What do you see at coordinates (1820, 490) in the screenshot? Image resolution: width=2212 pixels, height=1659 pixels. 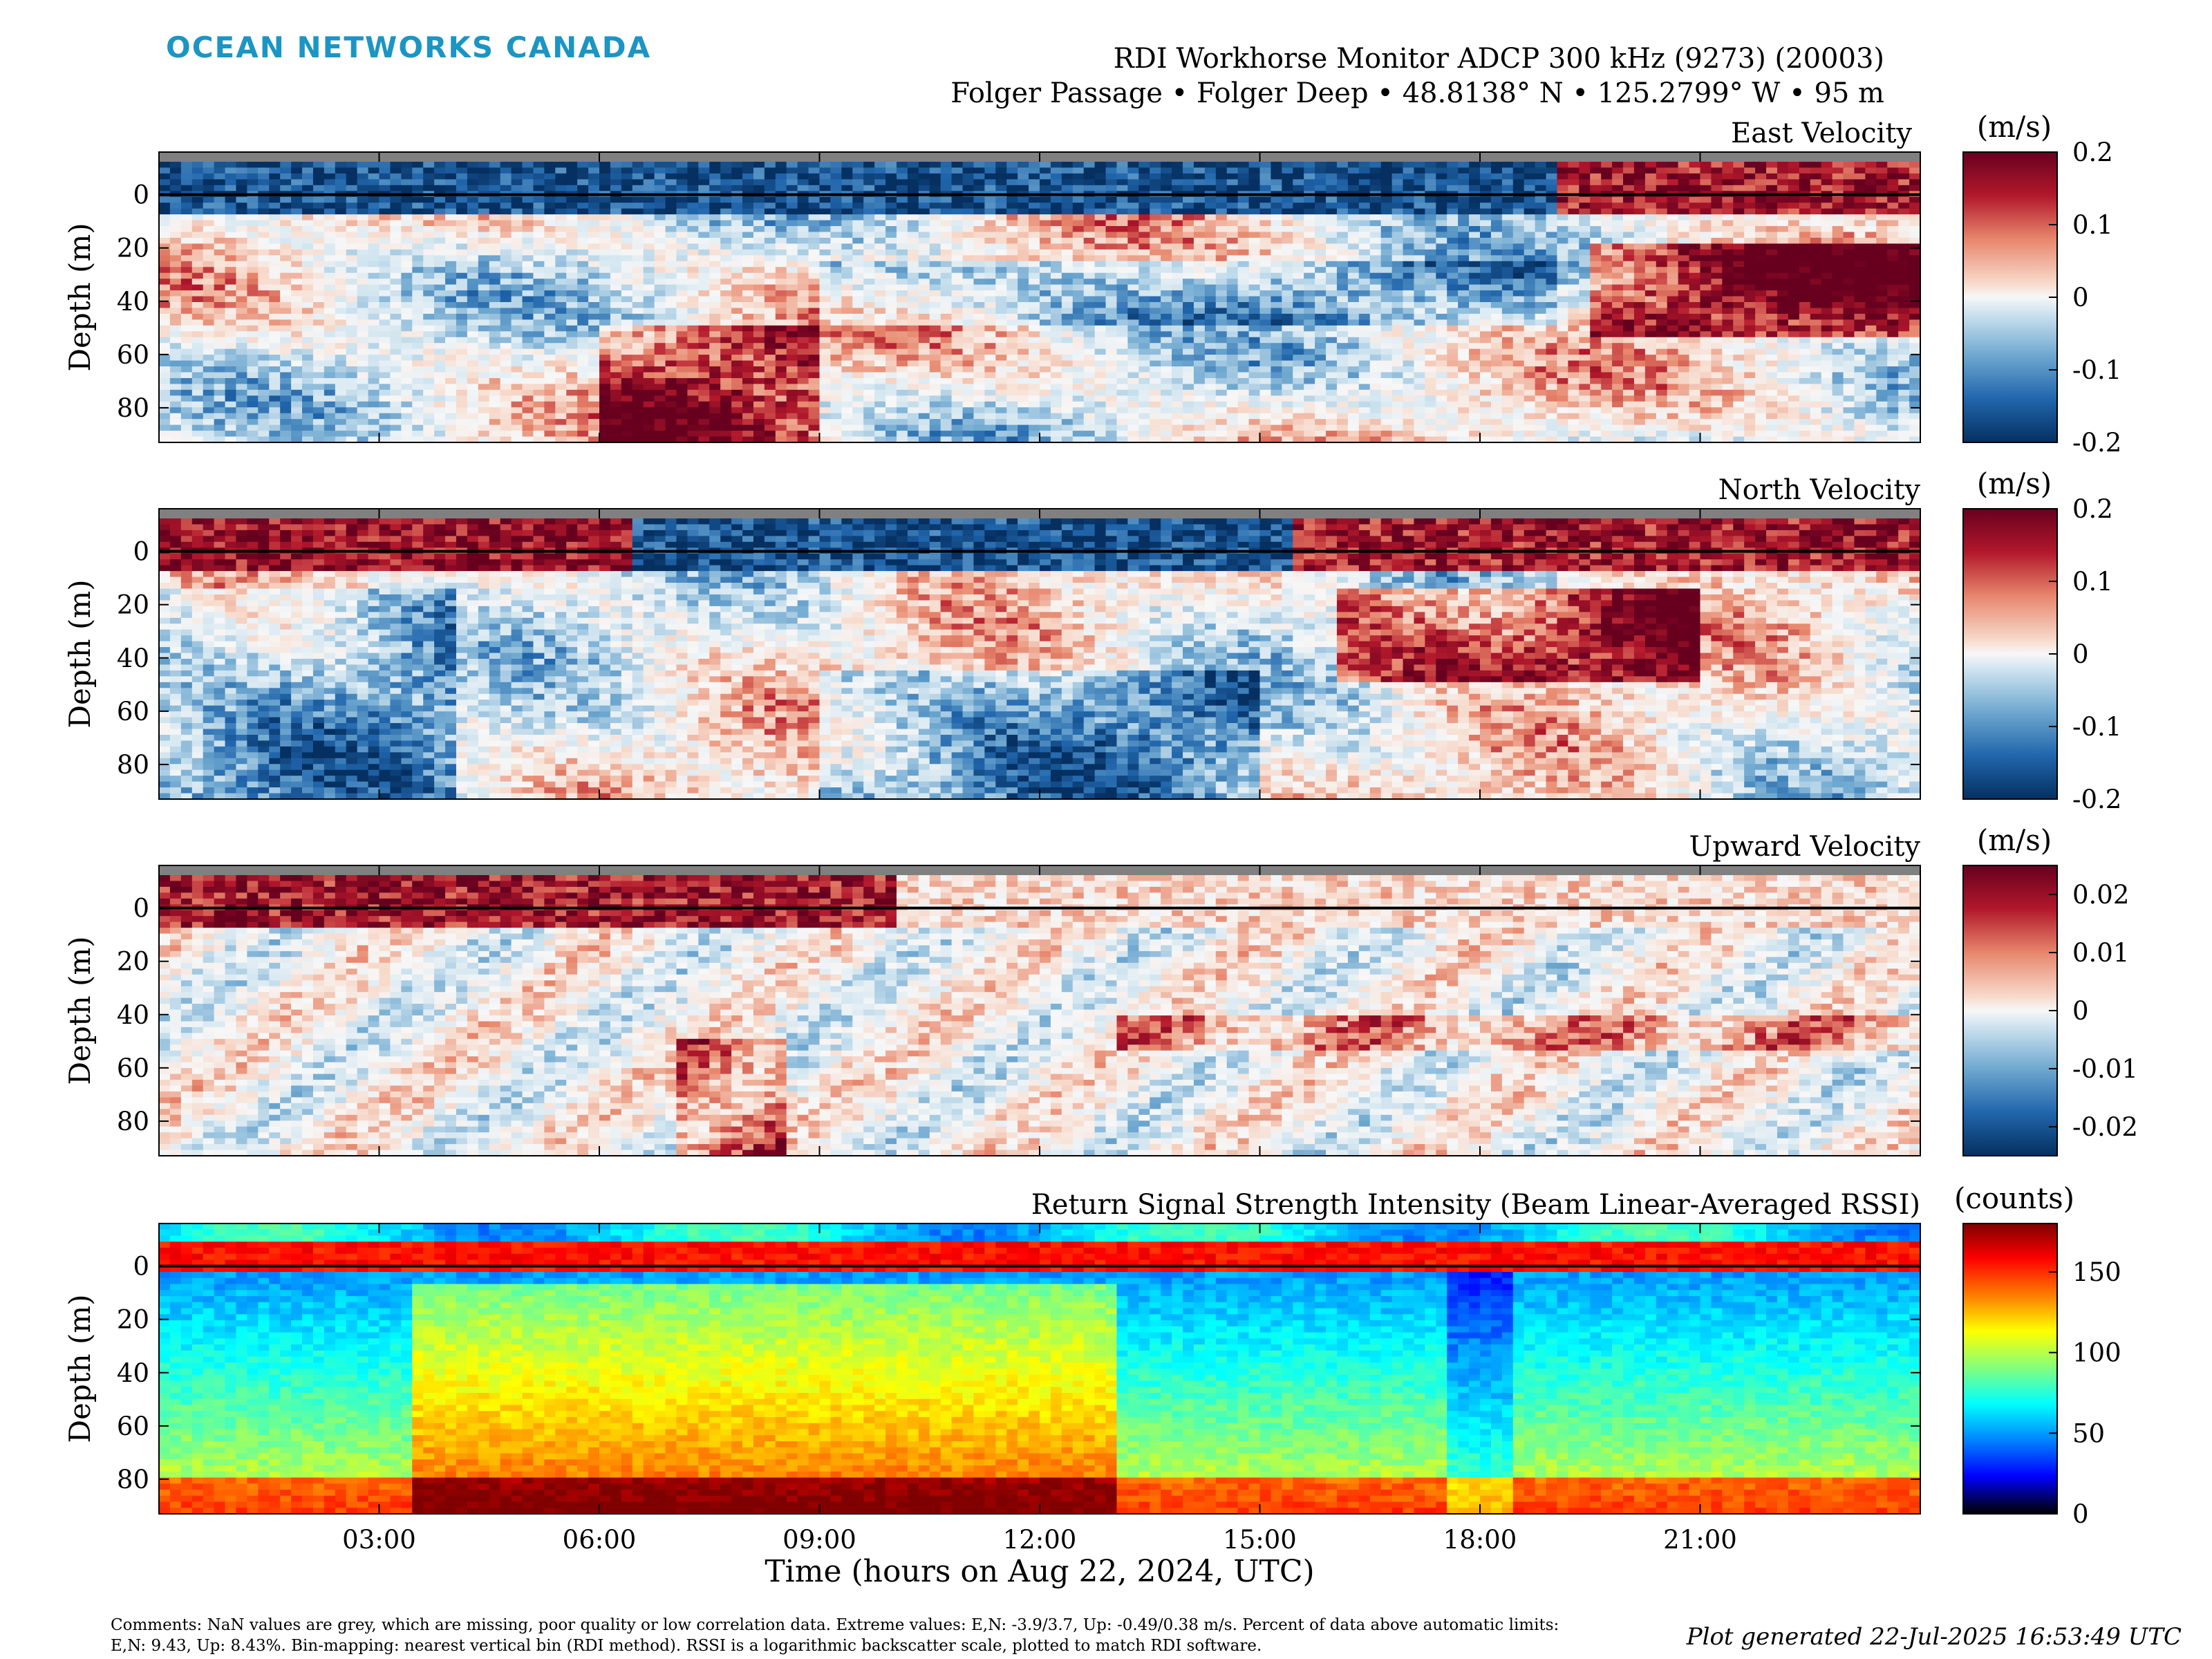 I see `panel-title: North Velocity` at bounding box center [1820, 490].